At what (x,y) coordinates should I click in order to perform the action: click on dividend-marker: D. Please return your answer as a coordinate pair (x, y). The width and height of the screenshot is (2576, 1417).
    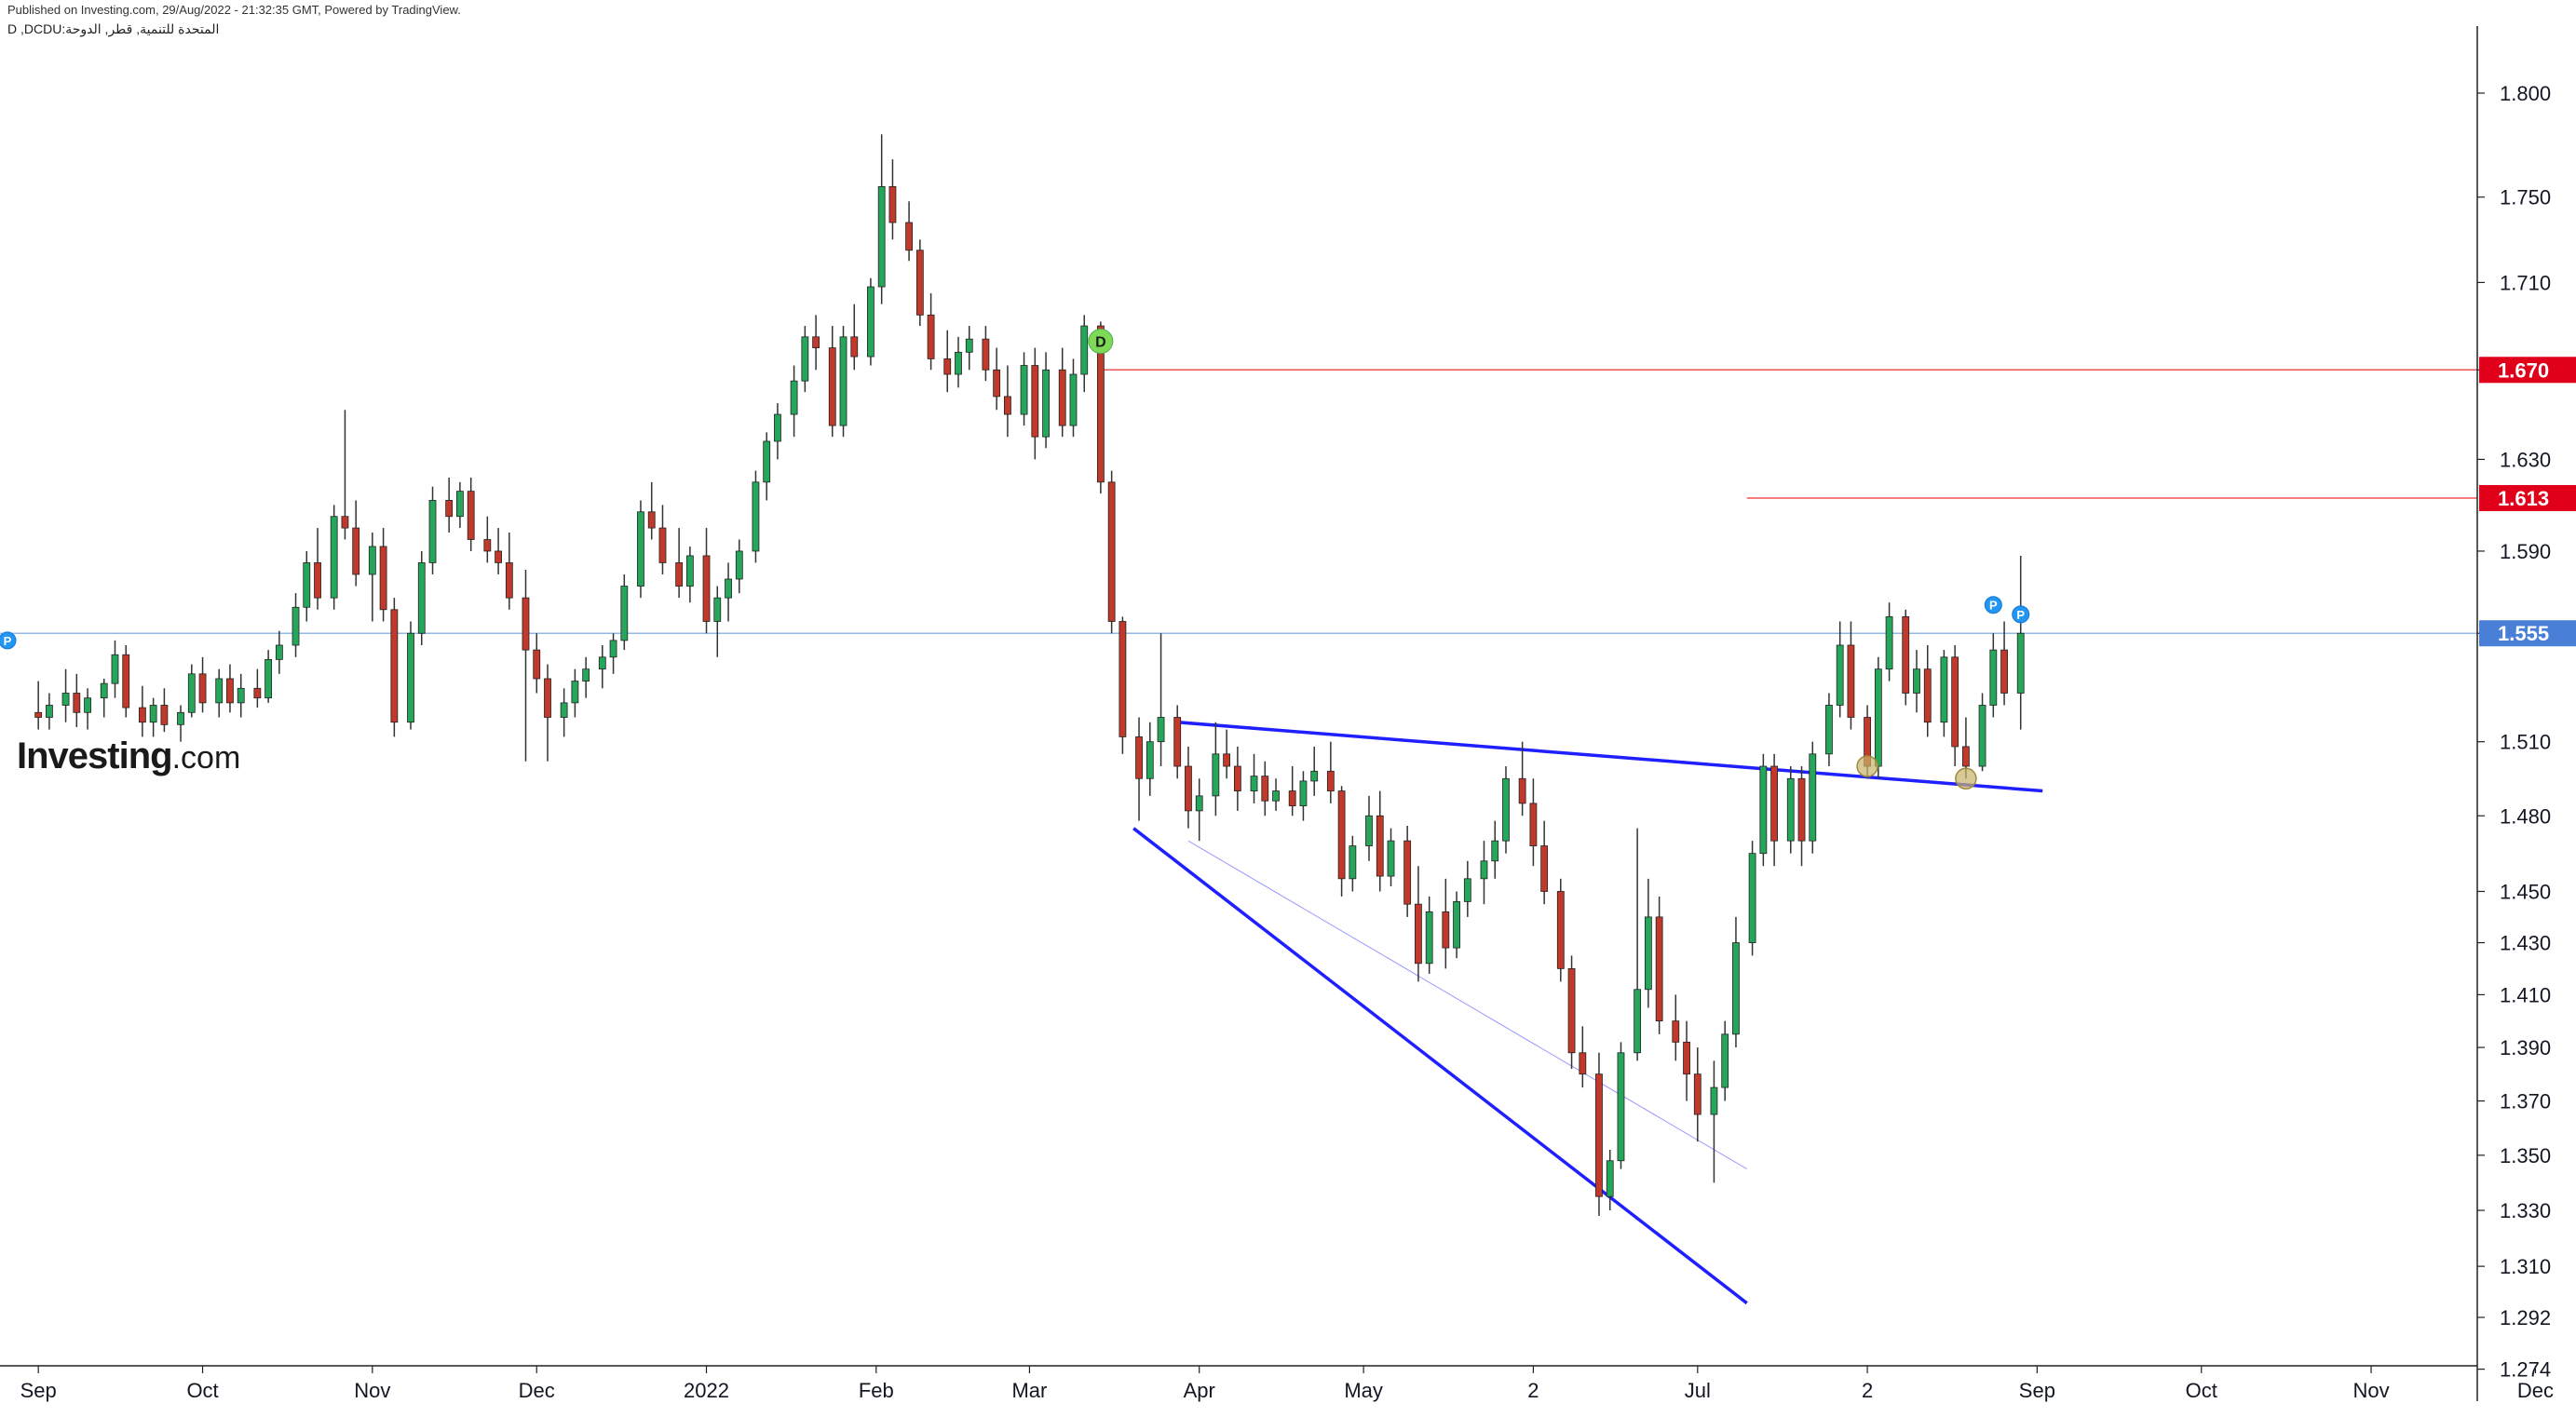
    Looking at the image, I should click on (1101, 342).